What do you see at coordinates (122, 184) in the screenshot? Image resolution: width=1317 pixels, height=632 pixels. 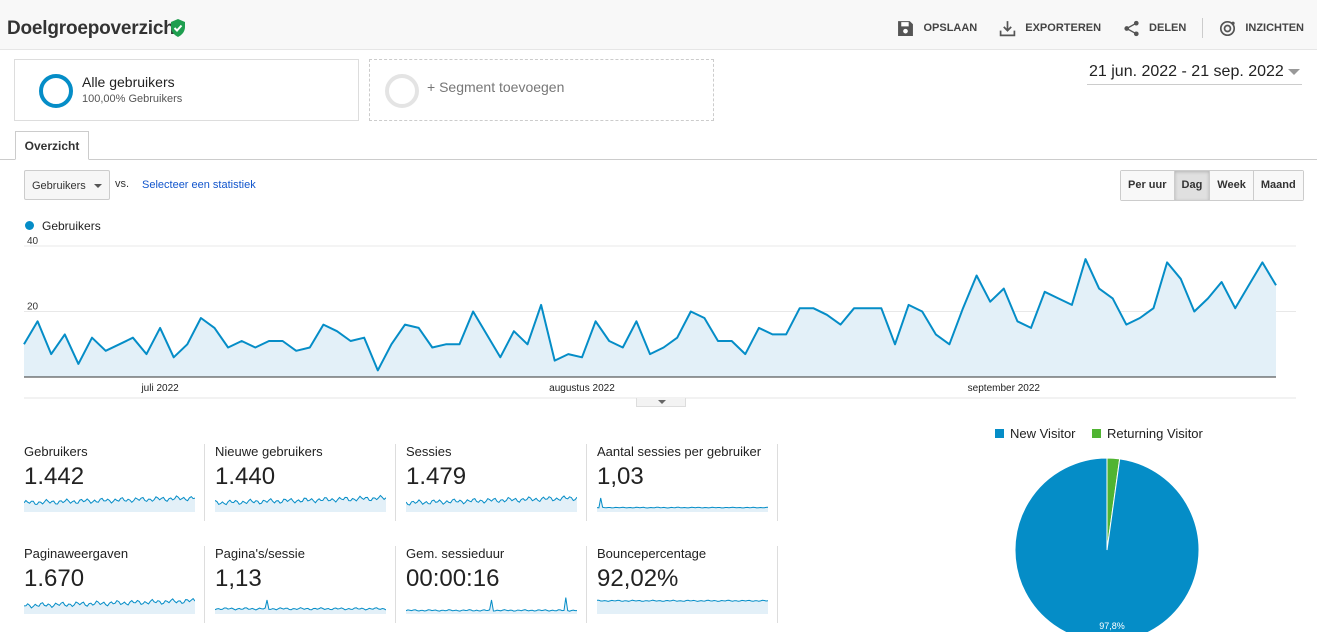 I see `vs-label: vs.` at bounding box center [122, 184].